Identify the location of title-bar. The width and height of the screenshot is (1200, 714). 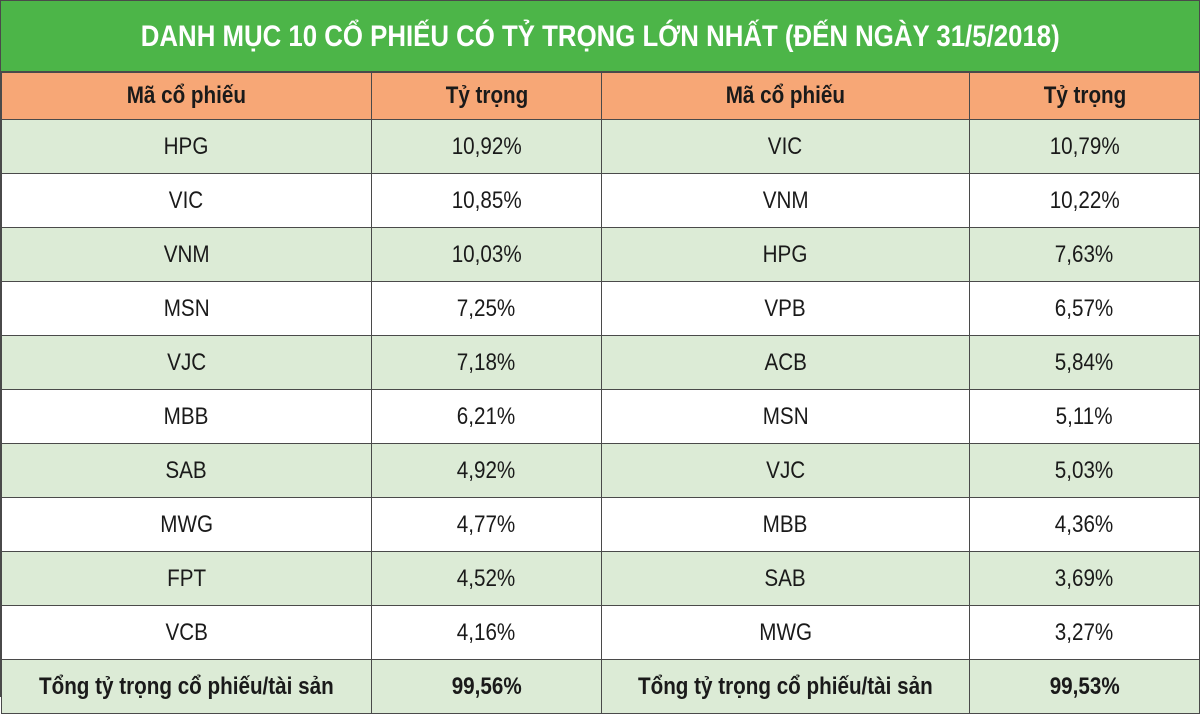
(600, 36).